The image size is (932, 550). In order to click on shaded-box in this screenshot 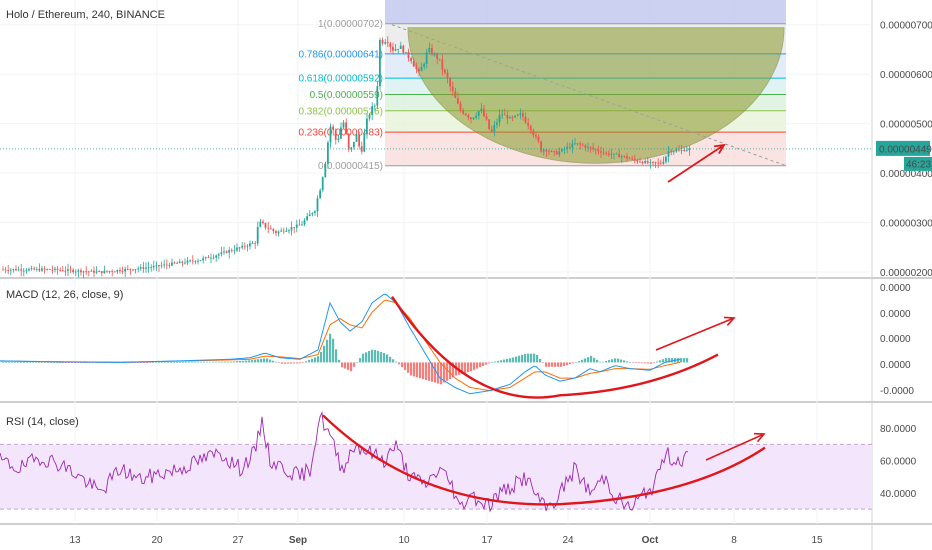, I will do `click(585, 12)`.